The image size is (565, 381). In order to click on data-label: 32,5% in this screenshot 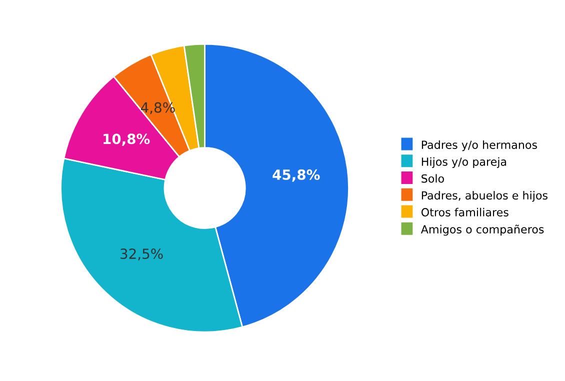, I will do `click(141, 254)`.